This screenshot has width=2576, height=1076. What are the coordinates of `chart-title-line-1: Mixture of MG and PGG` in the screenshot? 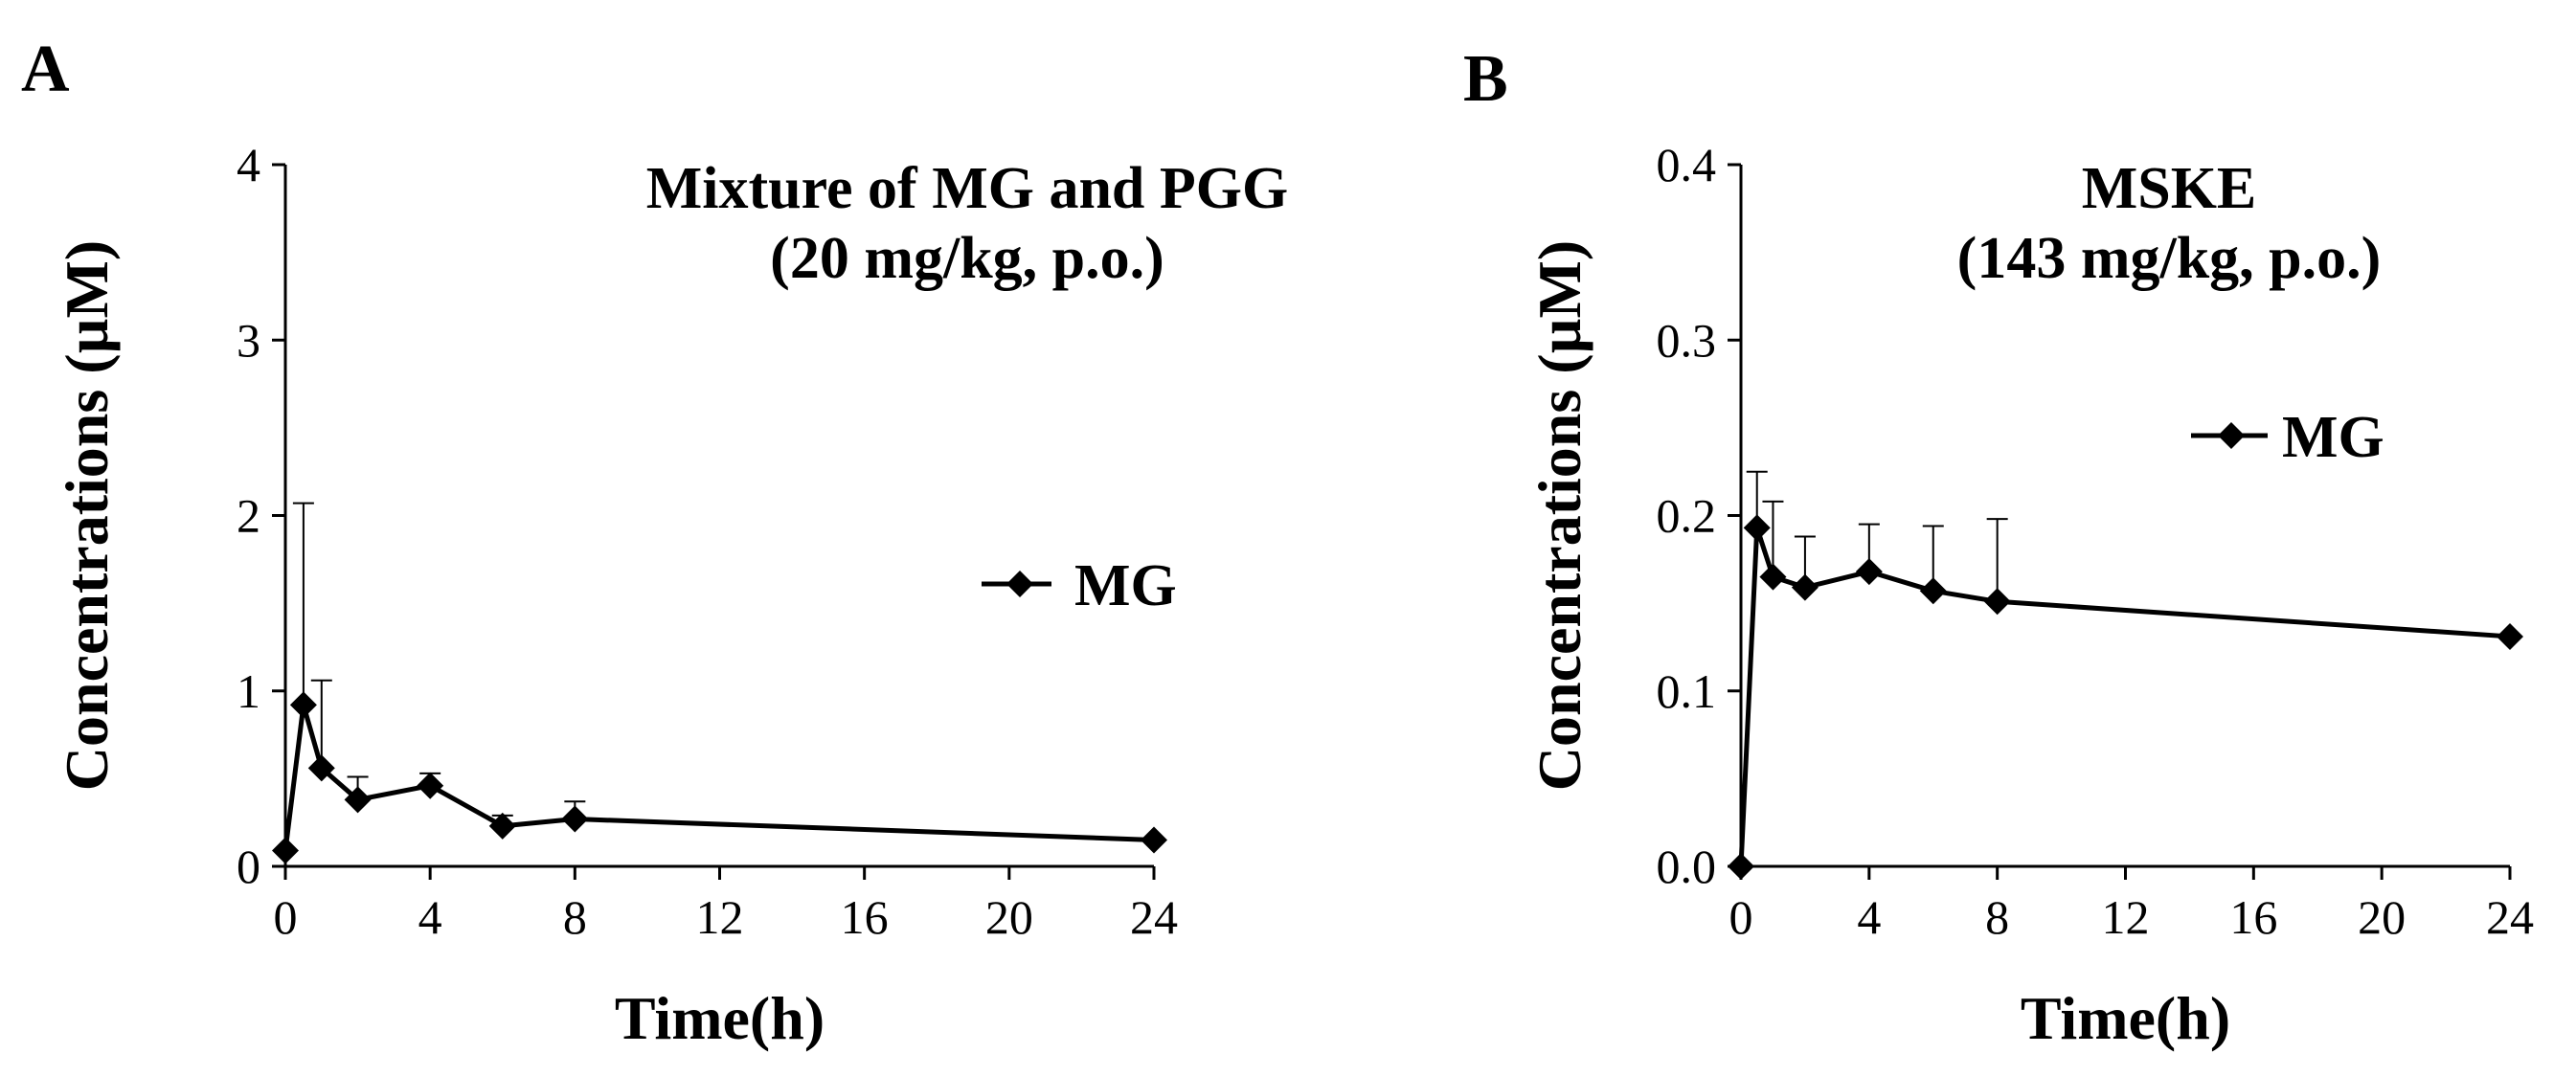 It's located at (967, 188).